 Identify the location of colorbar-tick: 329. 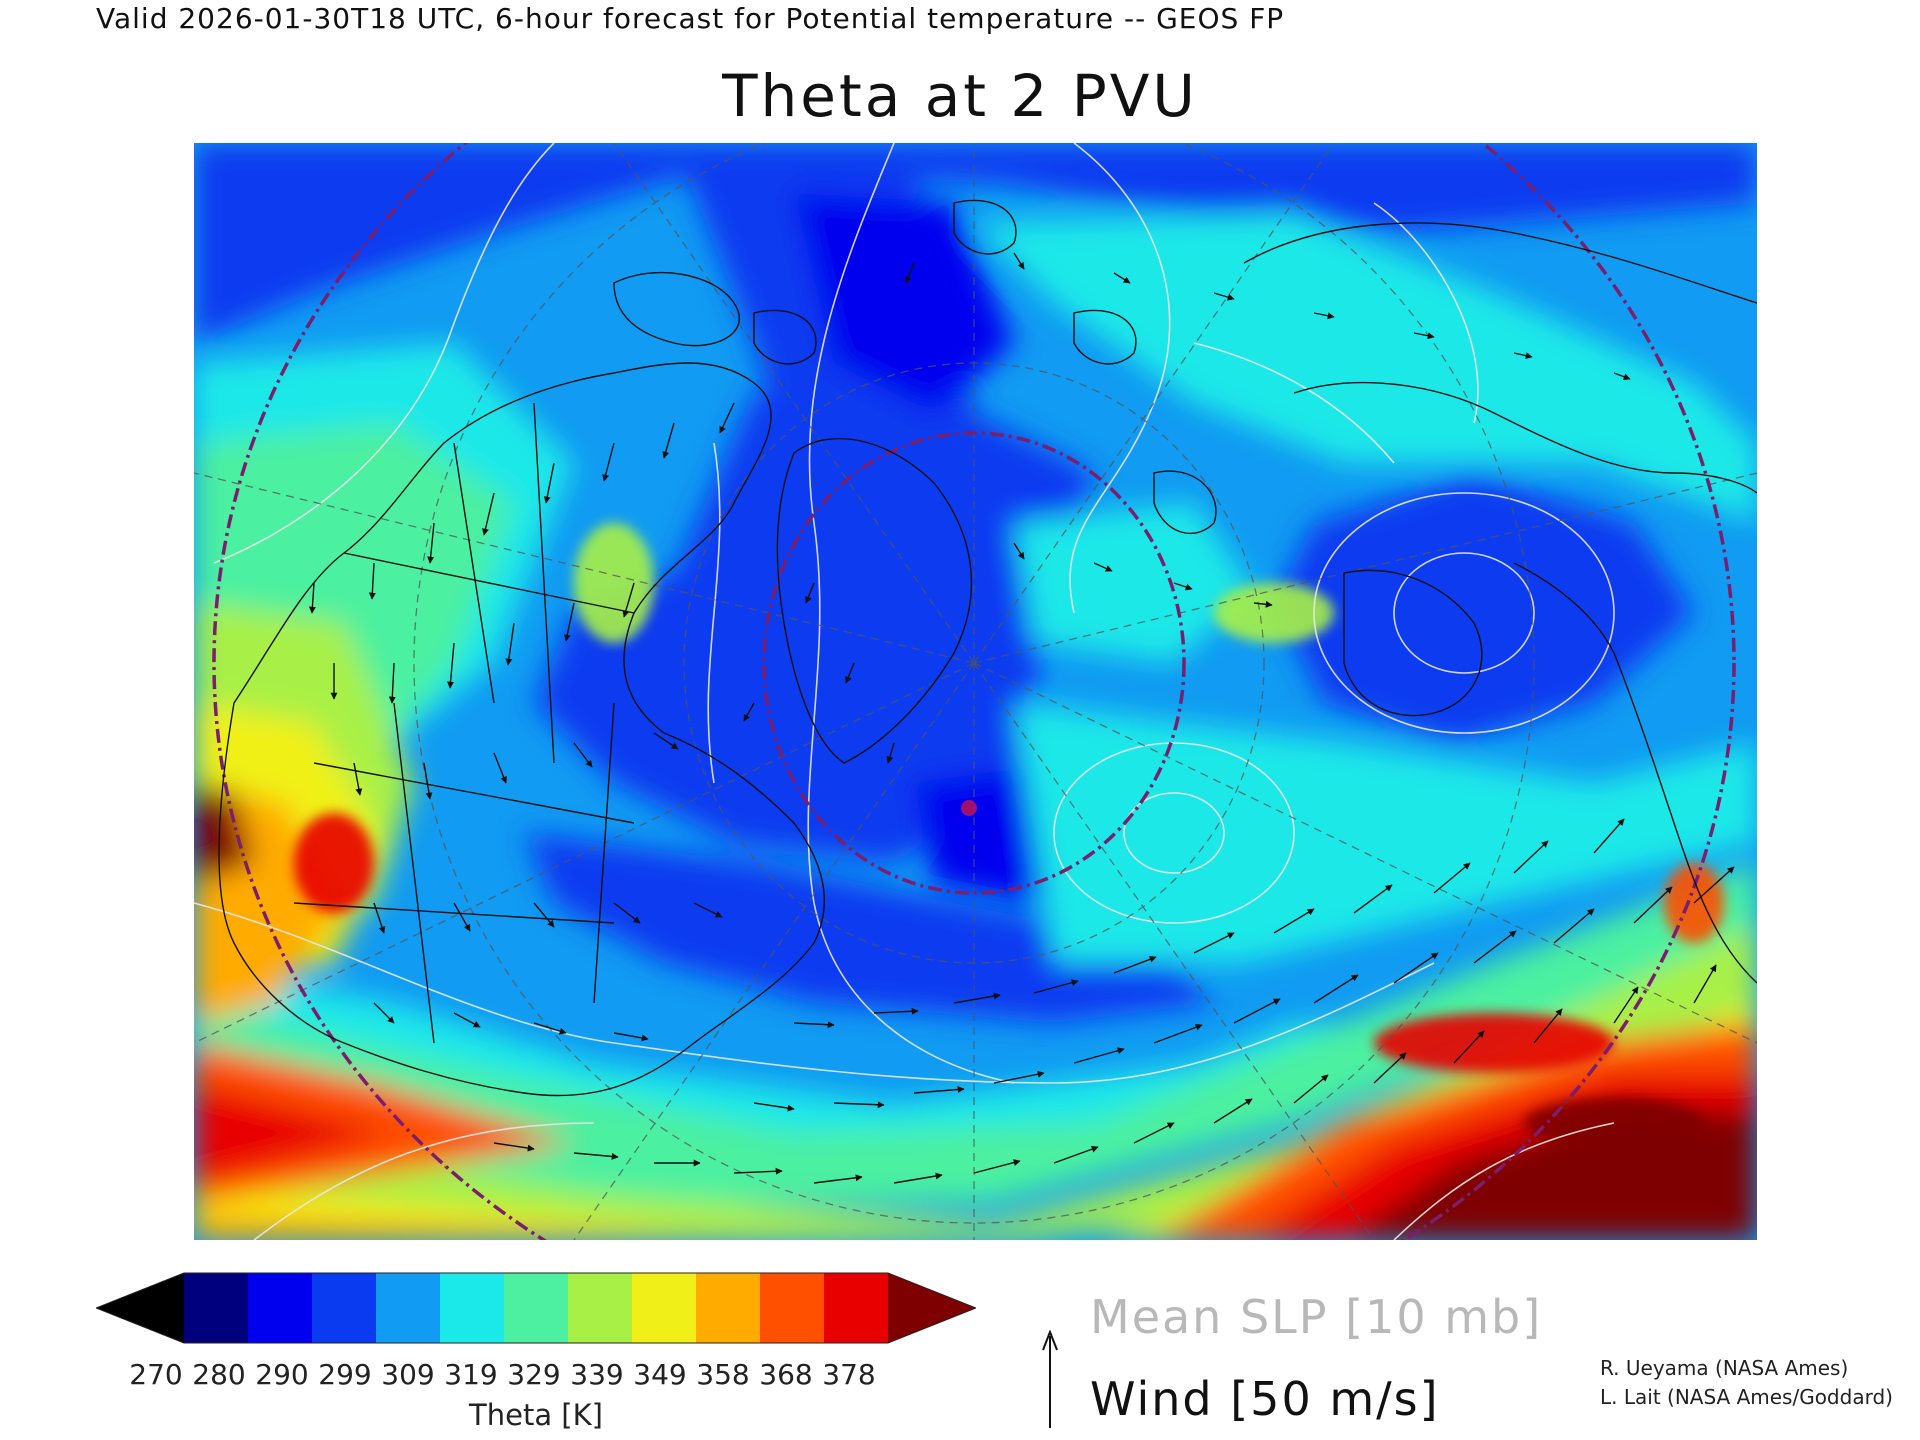
(534, 1374).